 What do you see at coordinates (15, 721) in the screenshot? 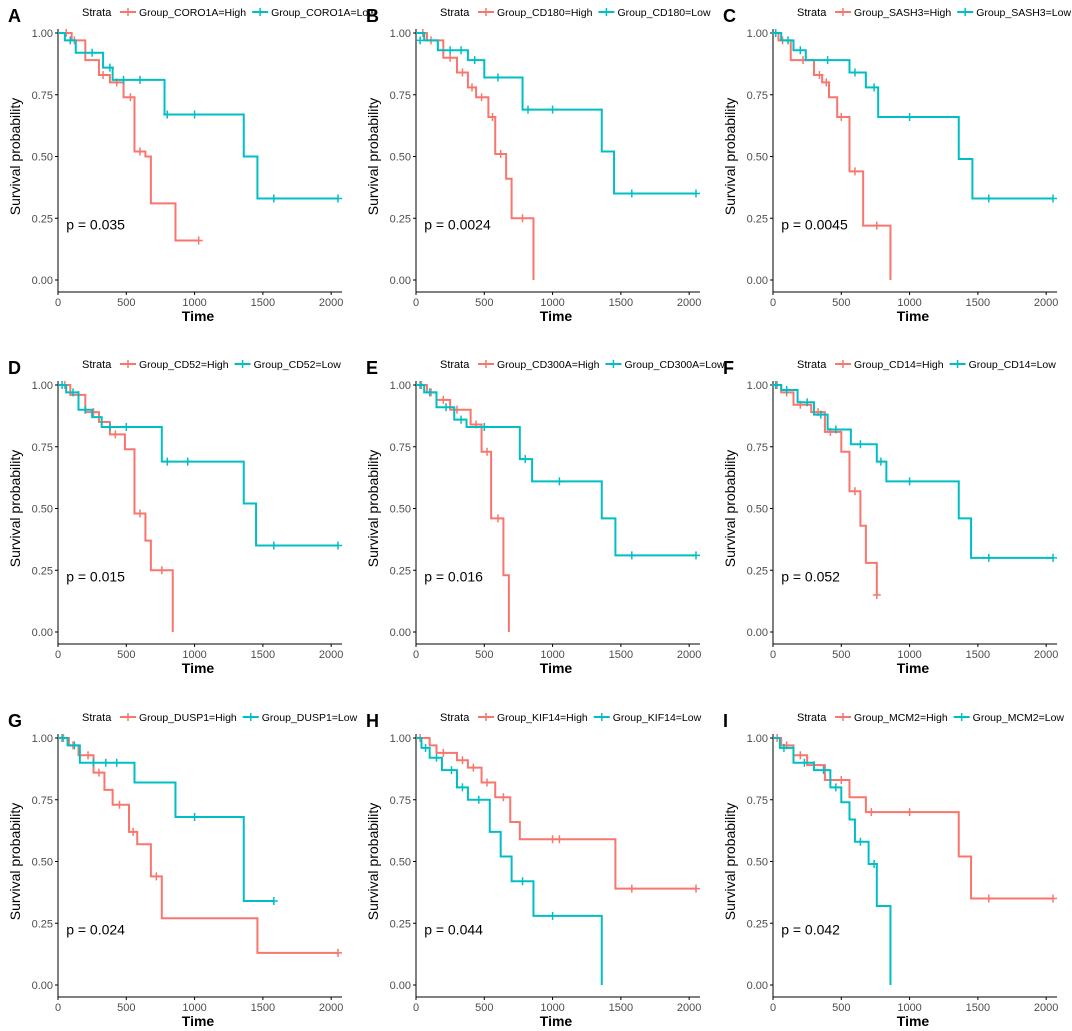
I see `panel-label: G` at bounding box center [15, 721].